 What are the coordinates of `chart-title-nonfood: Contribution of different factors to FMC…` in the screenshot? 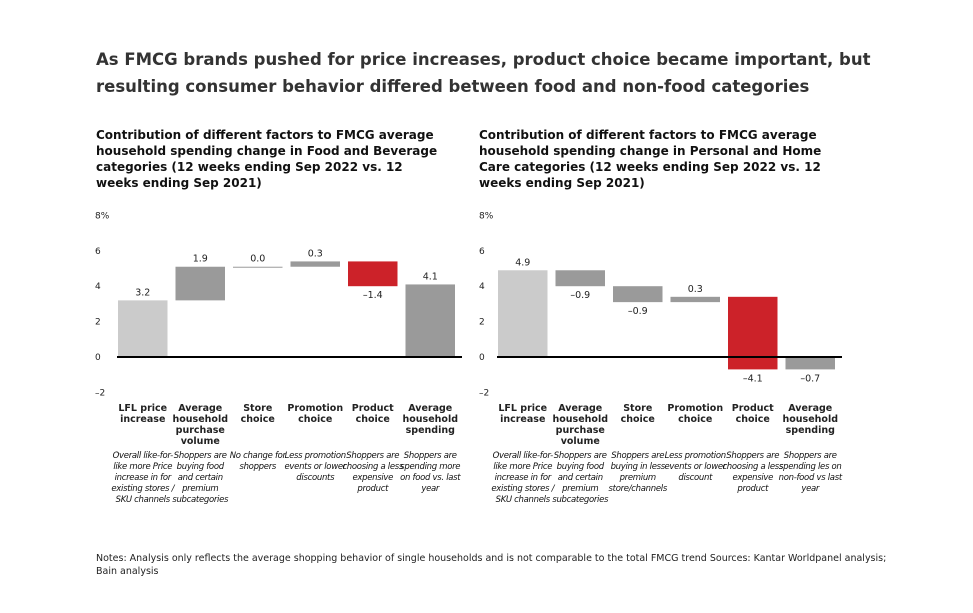 It's located at (650, 159).